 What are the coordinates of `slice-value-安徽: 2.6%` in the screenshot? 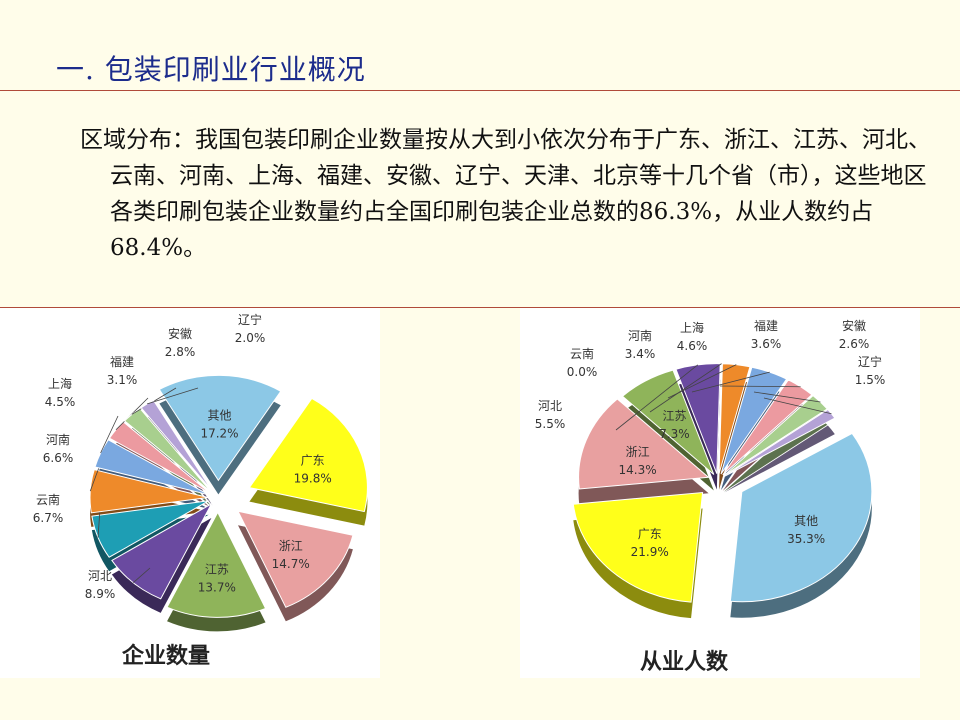 It's located at (854, 344).